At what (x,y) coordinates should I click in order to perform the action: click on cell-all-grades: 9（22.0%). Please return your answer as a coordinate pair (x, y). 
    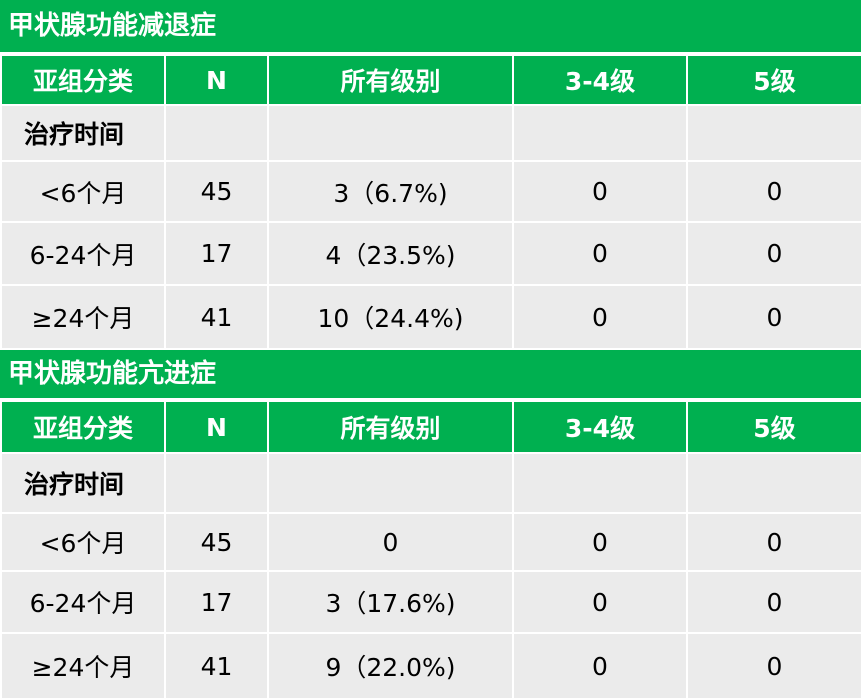
    Looking at the image, I should click on (390, 666).